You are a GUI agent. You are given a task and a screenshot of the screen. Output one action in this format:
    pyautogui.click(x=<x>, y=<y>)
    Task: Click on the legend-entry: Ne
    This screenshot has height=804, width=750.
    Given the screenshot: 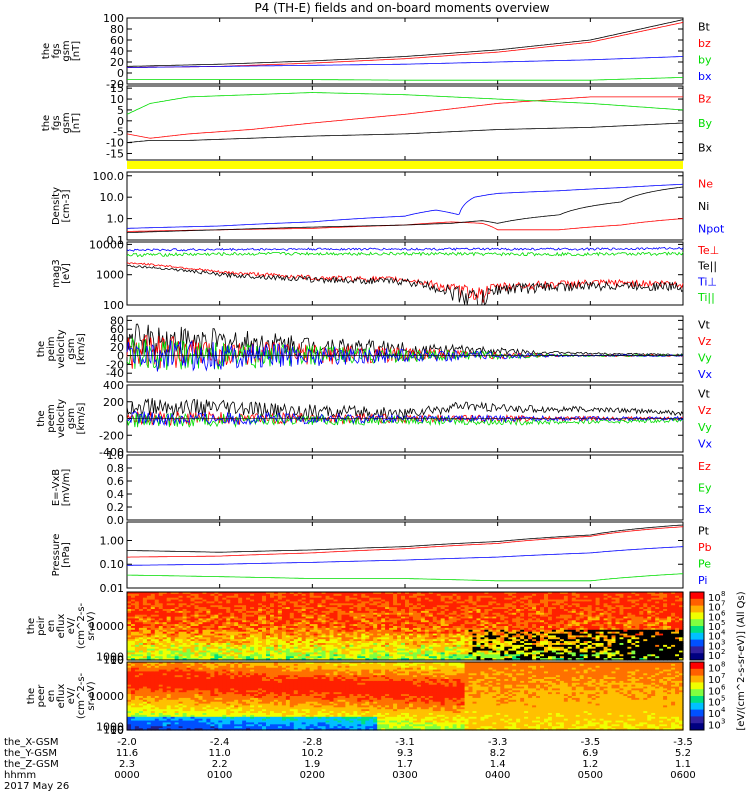 What is the action you would take?
    pyautogui.click(x=705, y=183)
    